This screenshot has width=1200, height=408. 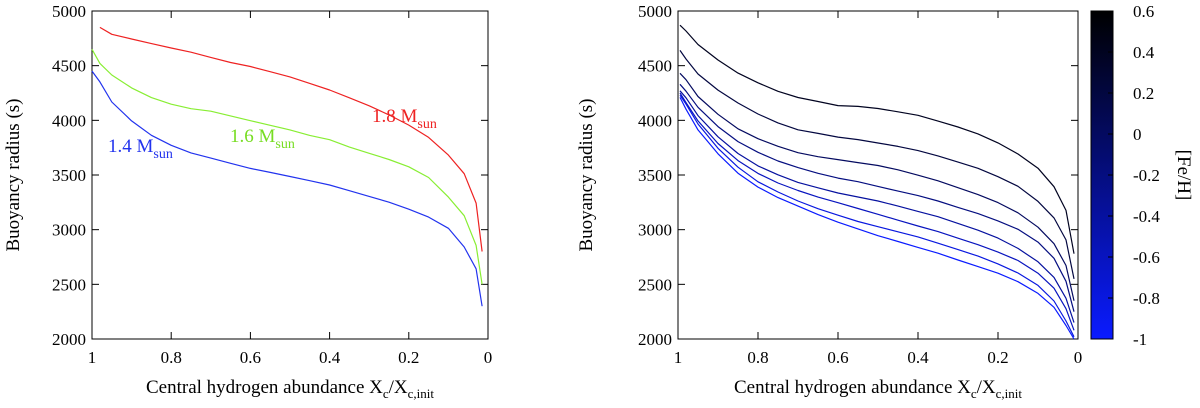 What do you see at coordinates (69, 11) in the screenshot?
I see `left-y-tick-label: 5000` at bounding box center [69, 11].